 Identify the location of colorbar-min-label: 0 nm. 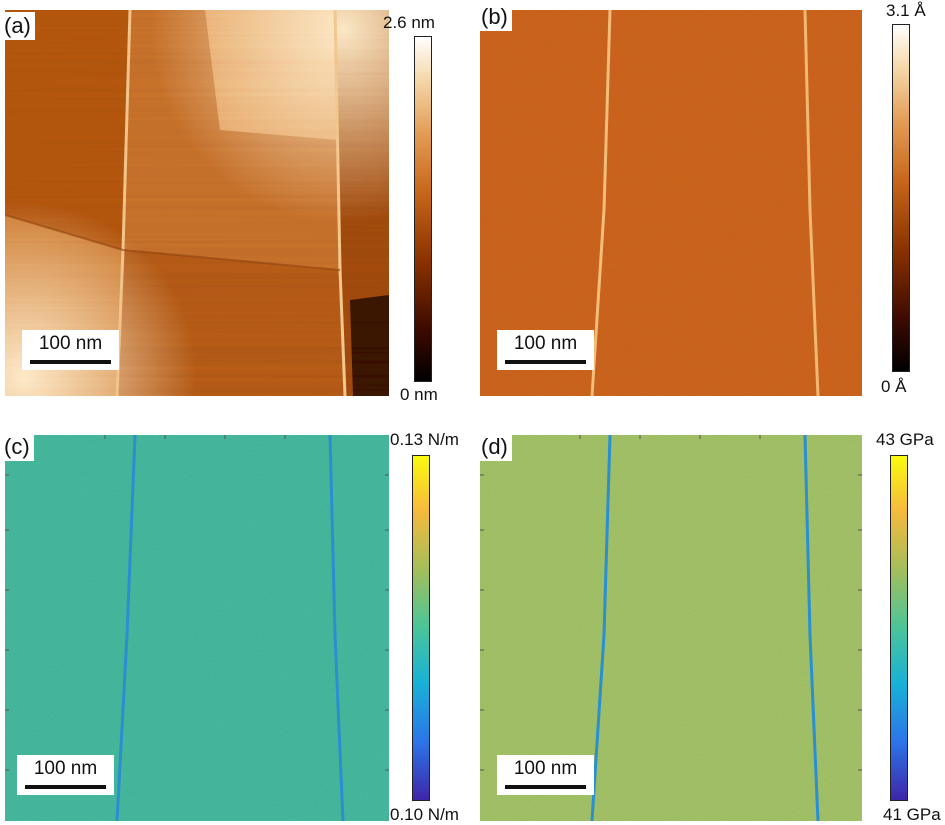
(419, 394).